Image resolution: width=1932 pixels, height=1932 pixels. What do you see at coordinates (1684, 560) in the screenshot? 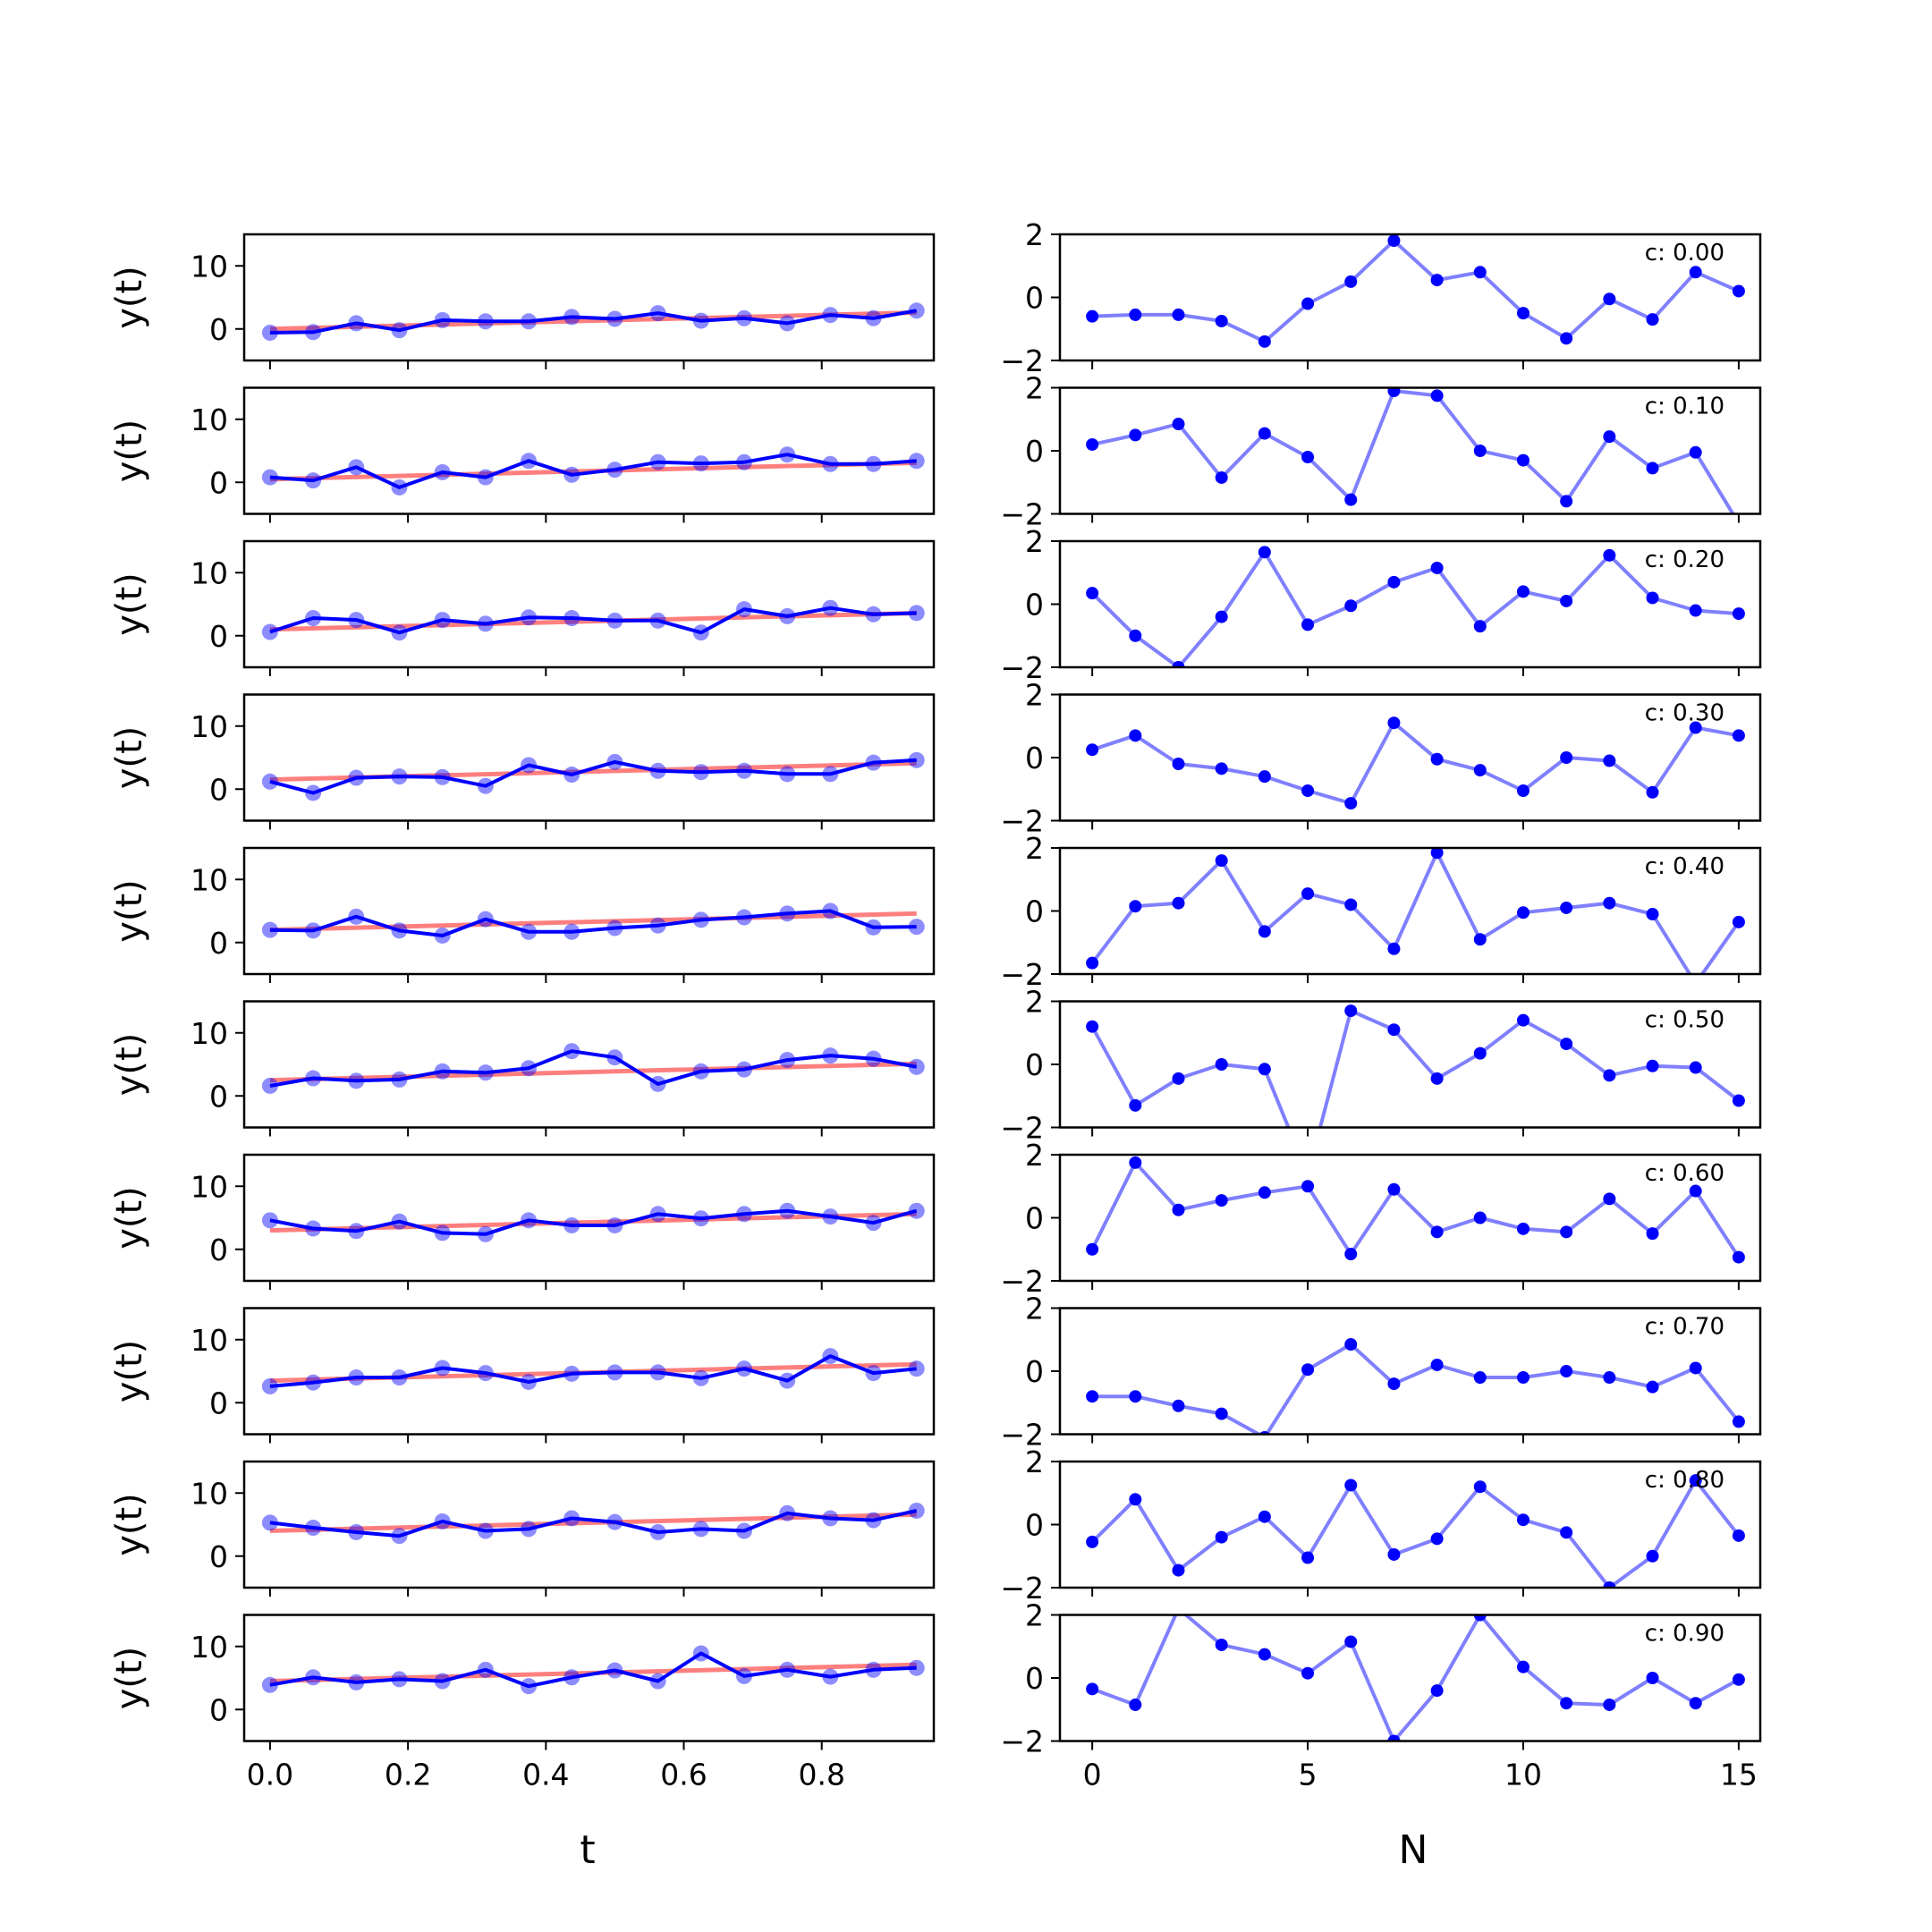
I see `panel-label: c: 0.20` at bounding box center [1684, 560].